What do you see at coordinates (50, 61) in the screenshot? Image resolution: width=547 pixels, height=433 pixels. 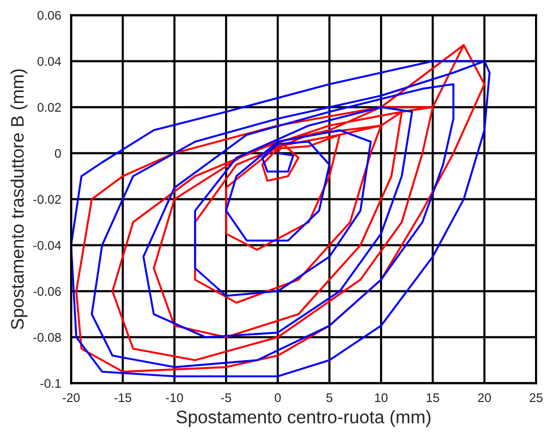 I see `y-tick-label: 0.04` at bounding box center [50, 61].